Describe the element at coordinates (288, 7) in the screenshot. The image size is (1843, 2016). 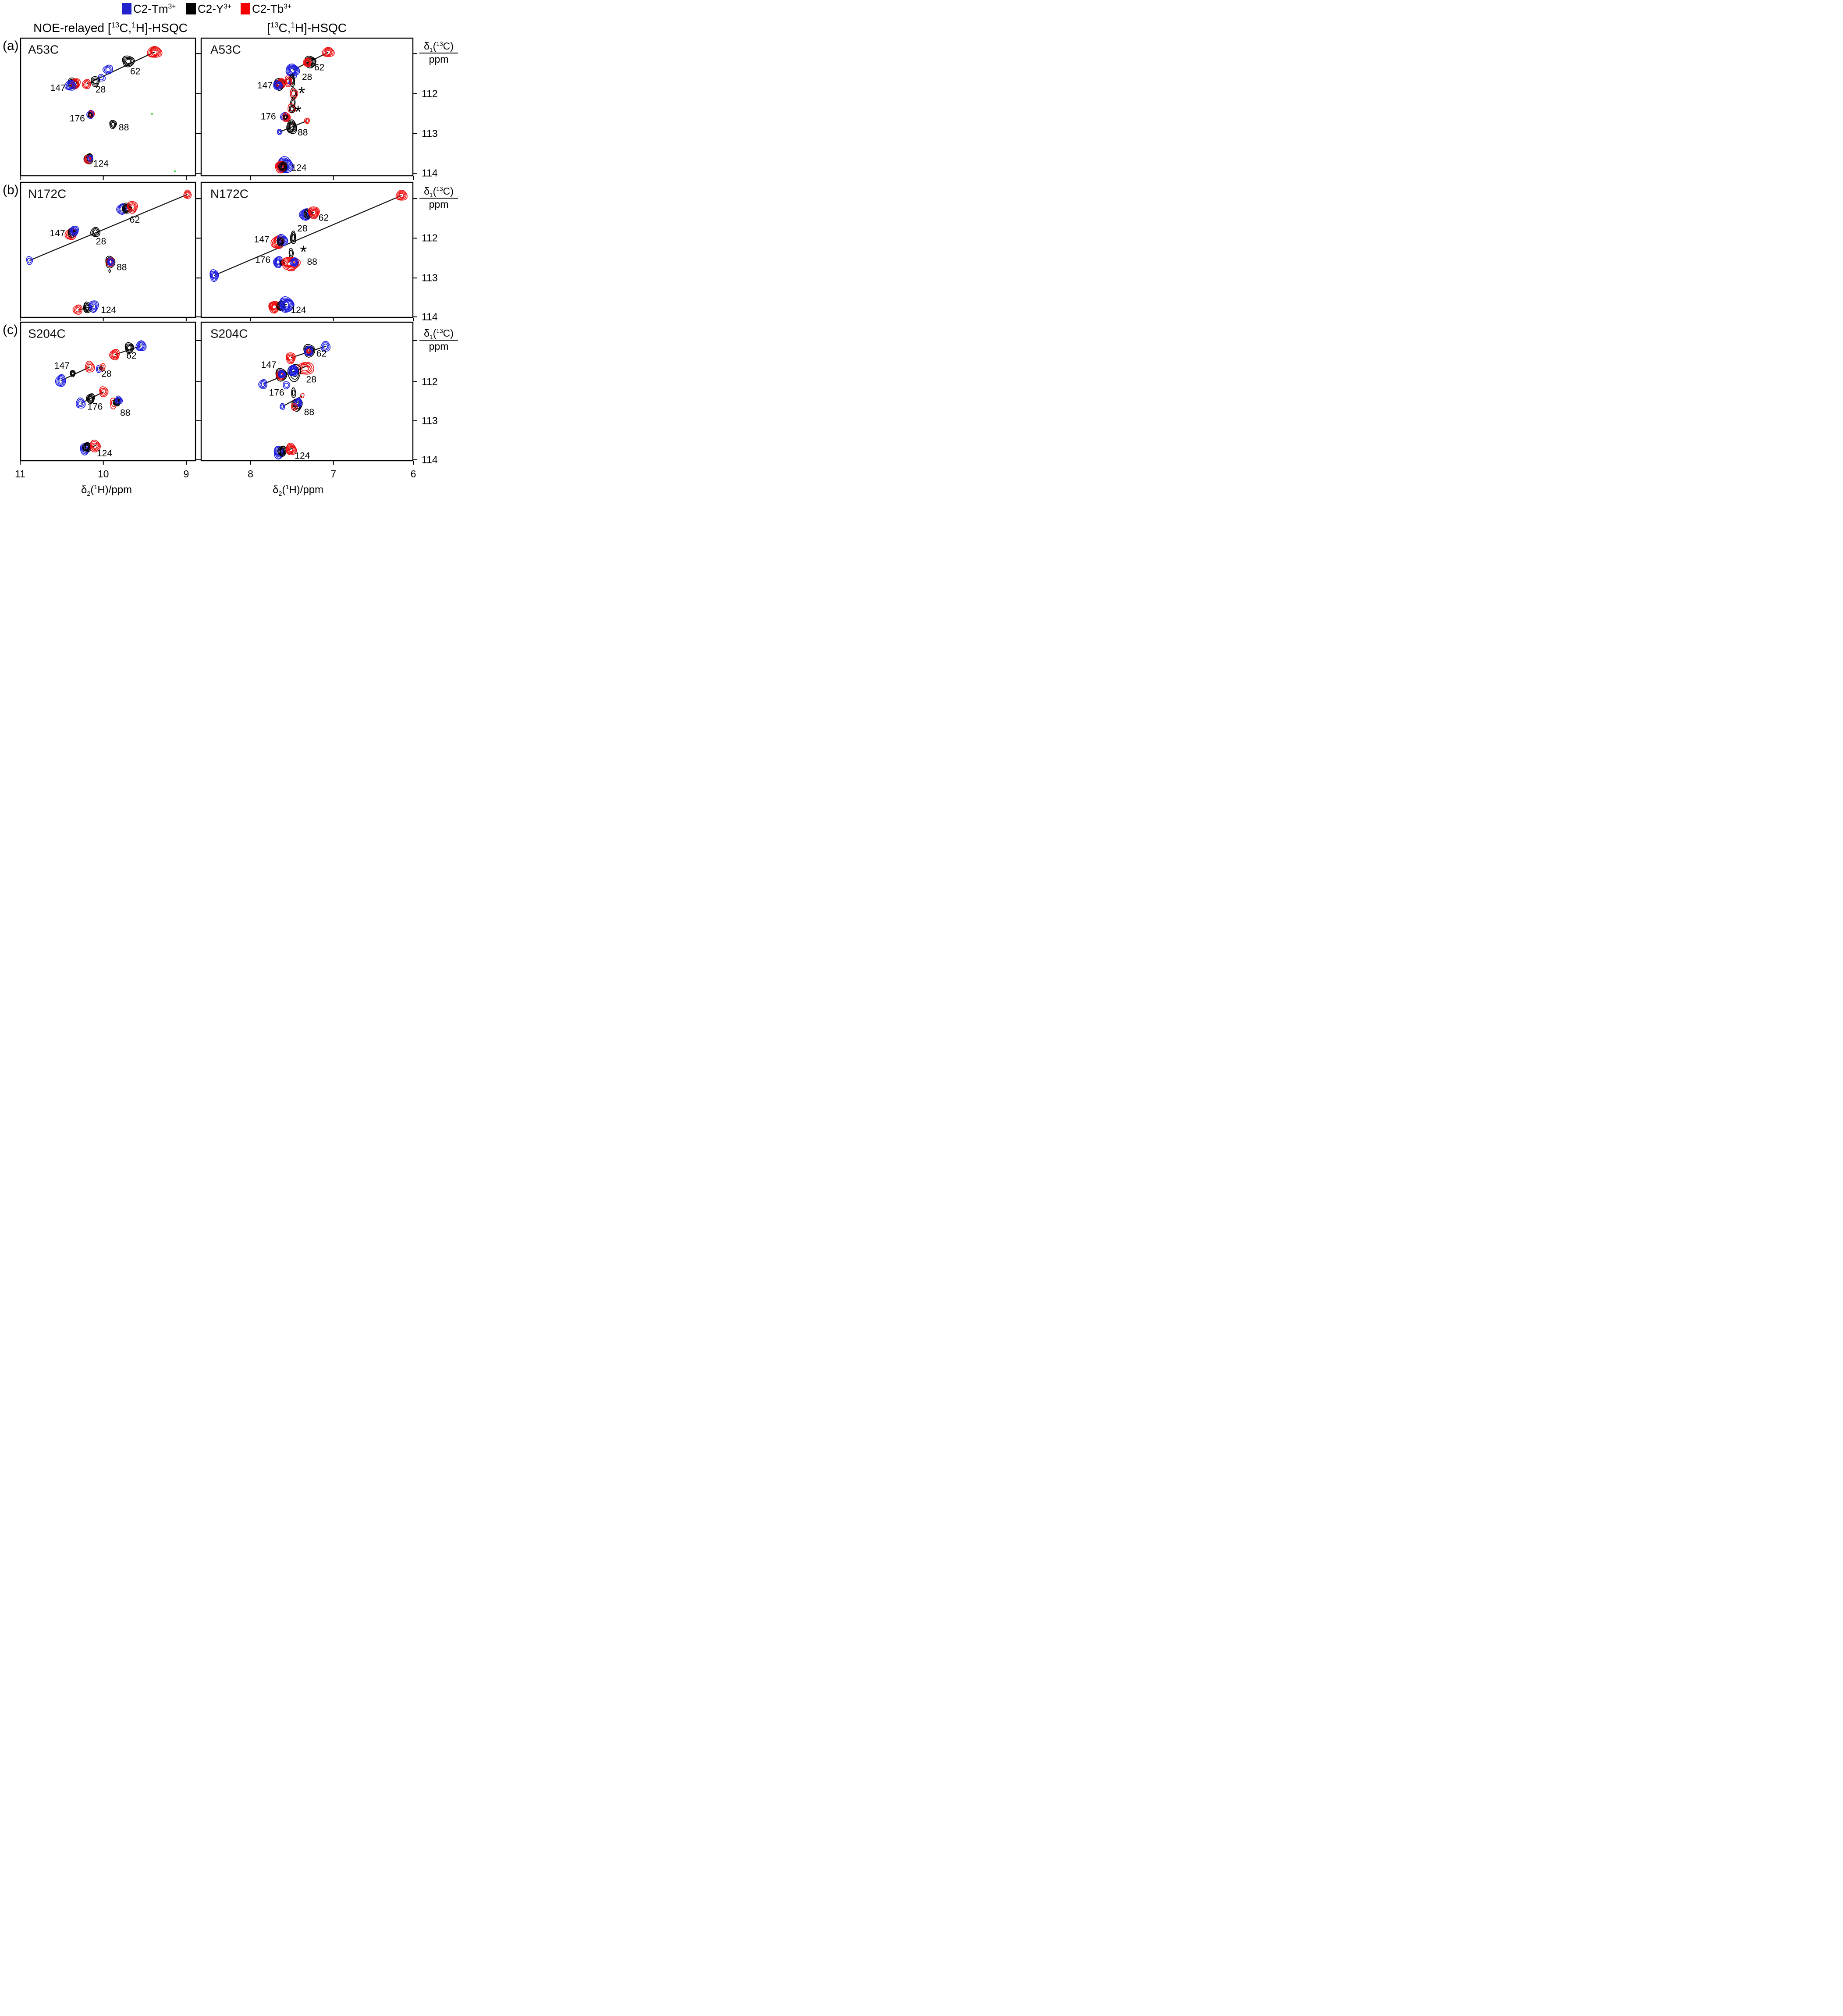
I see `text-segment: 3+` at that location.